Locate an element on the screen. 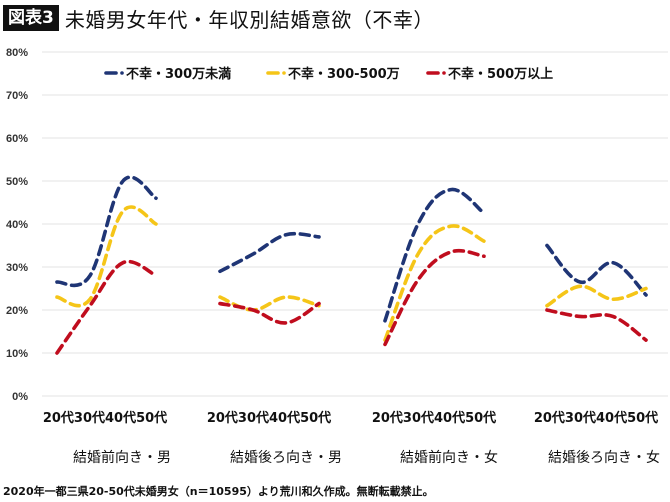 This screenshot has height=502, width=670. chart-header: 図表3 未婚男女年代・年収別結婚意欲（不幸） is located at coordinates (218, 18).